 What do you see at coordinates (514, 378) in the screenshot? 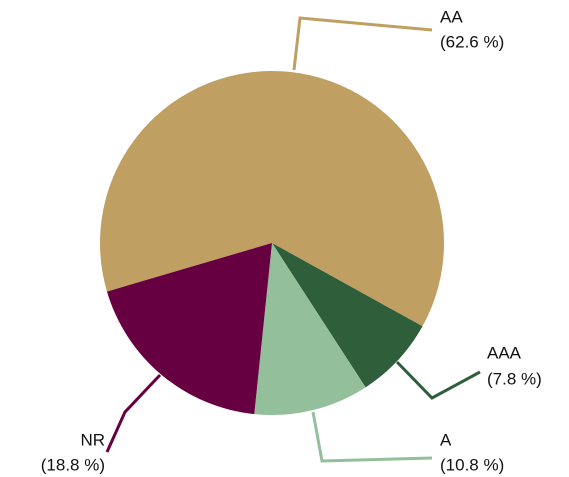
I see `slice-value-label: (7.8 %)` at bounding box center [514, 378].